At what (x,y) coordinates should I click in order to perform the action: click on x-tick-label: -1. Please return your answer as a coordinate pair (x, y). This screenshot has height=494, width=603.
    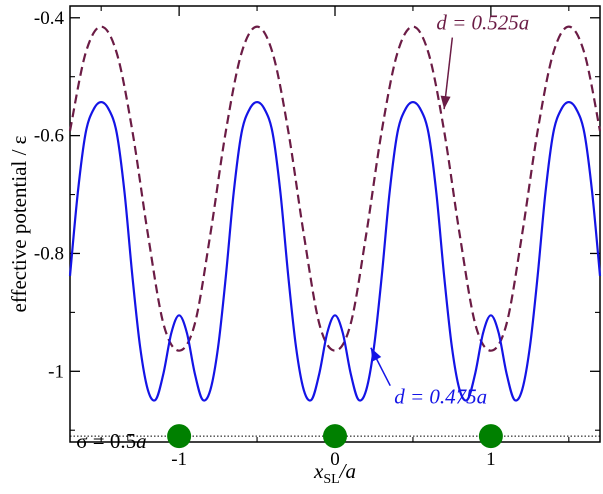
    Looking at the image, I should click on (179, 459).